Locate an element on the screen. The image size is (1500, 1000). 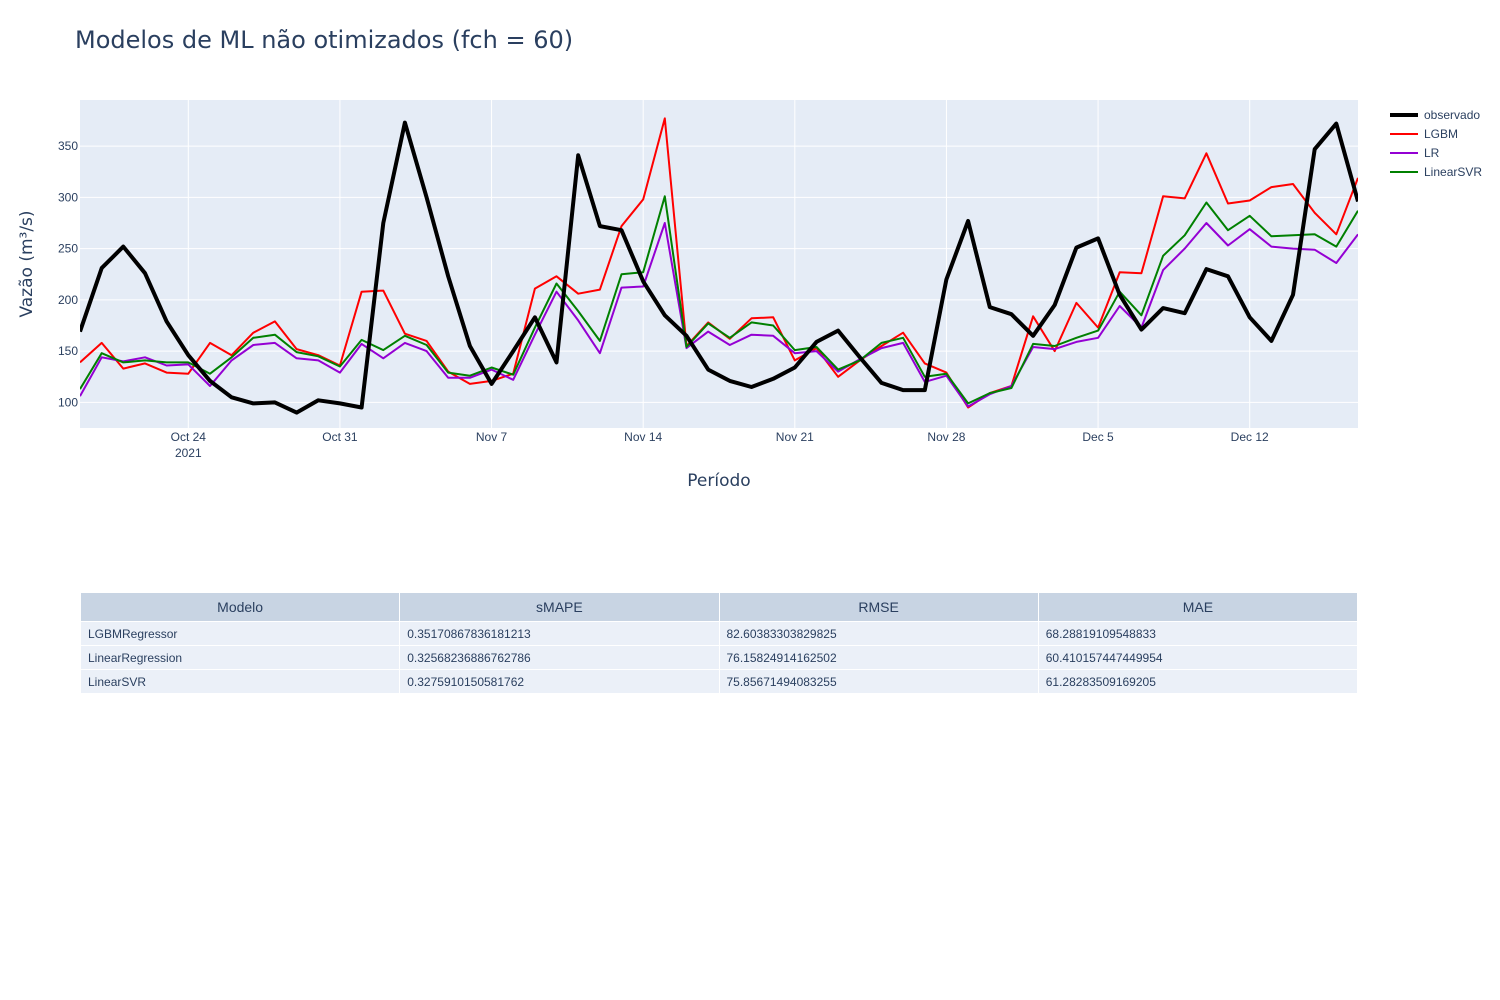
table-cell: 0.3275910150581762 is located at coordinates (559, 681).